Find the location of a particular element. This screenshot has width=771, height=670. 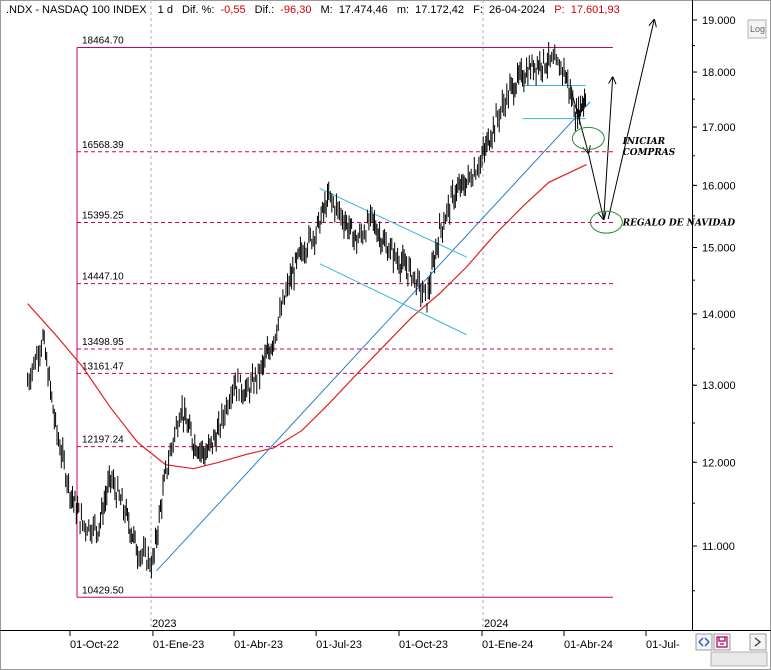

year-label-2023: 2023 is located at coordinates (164, 624).